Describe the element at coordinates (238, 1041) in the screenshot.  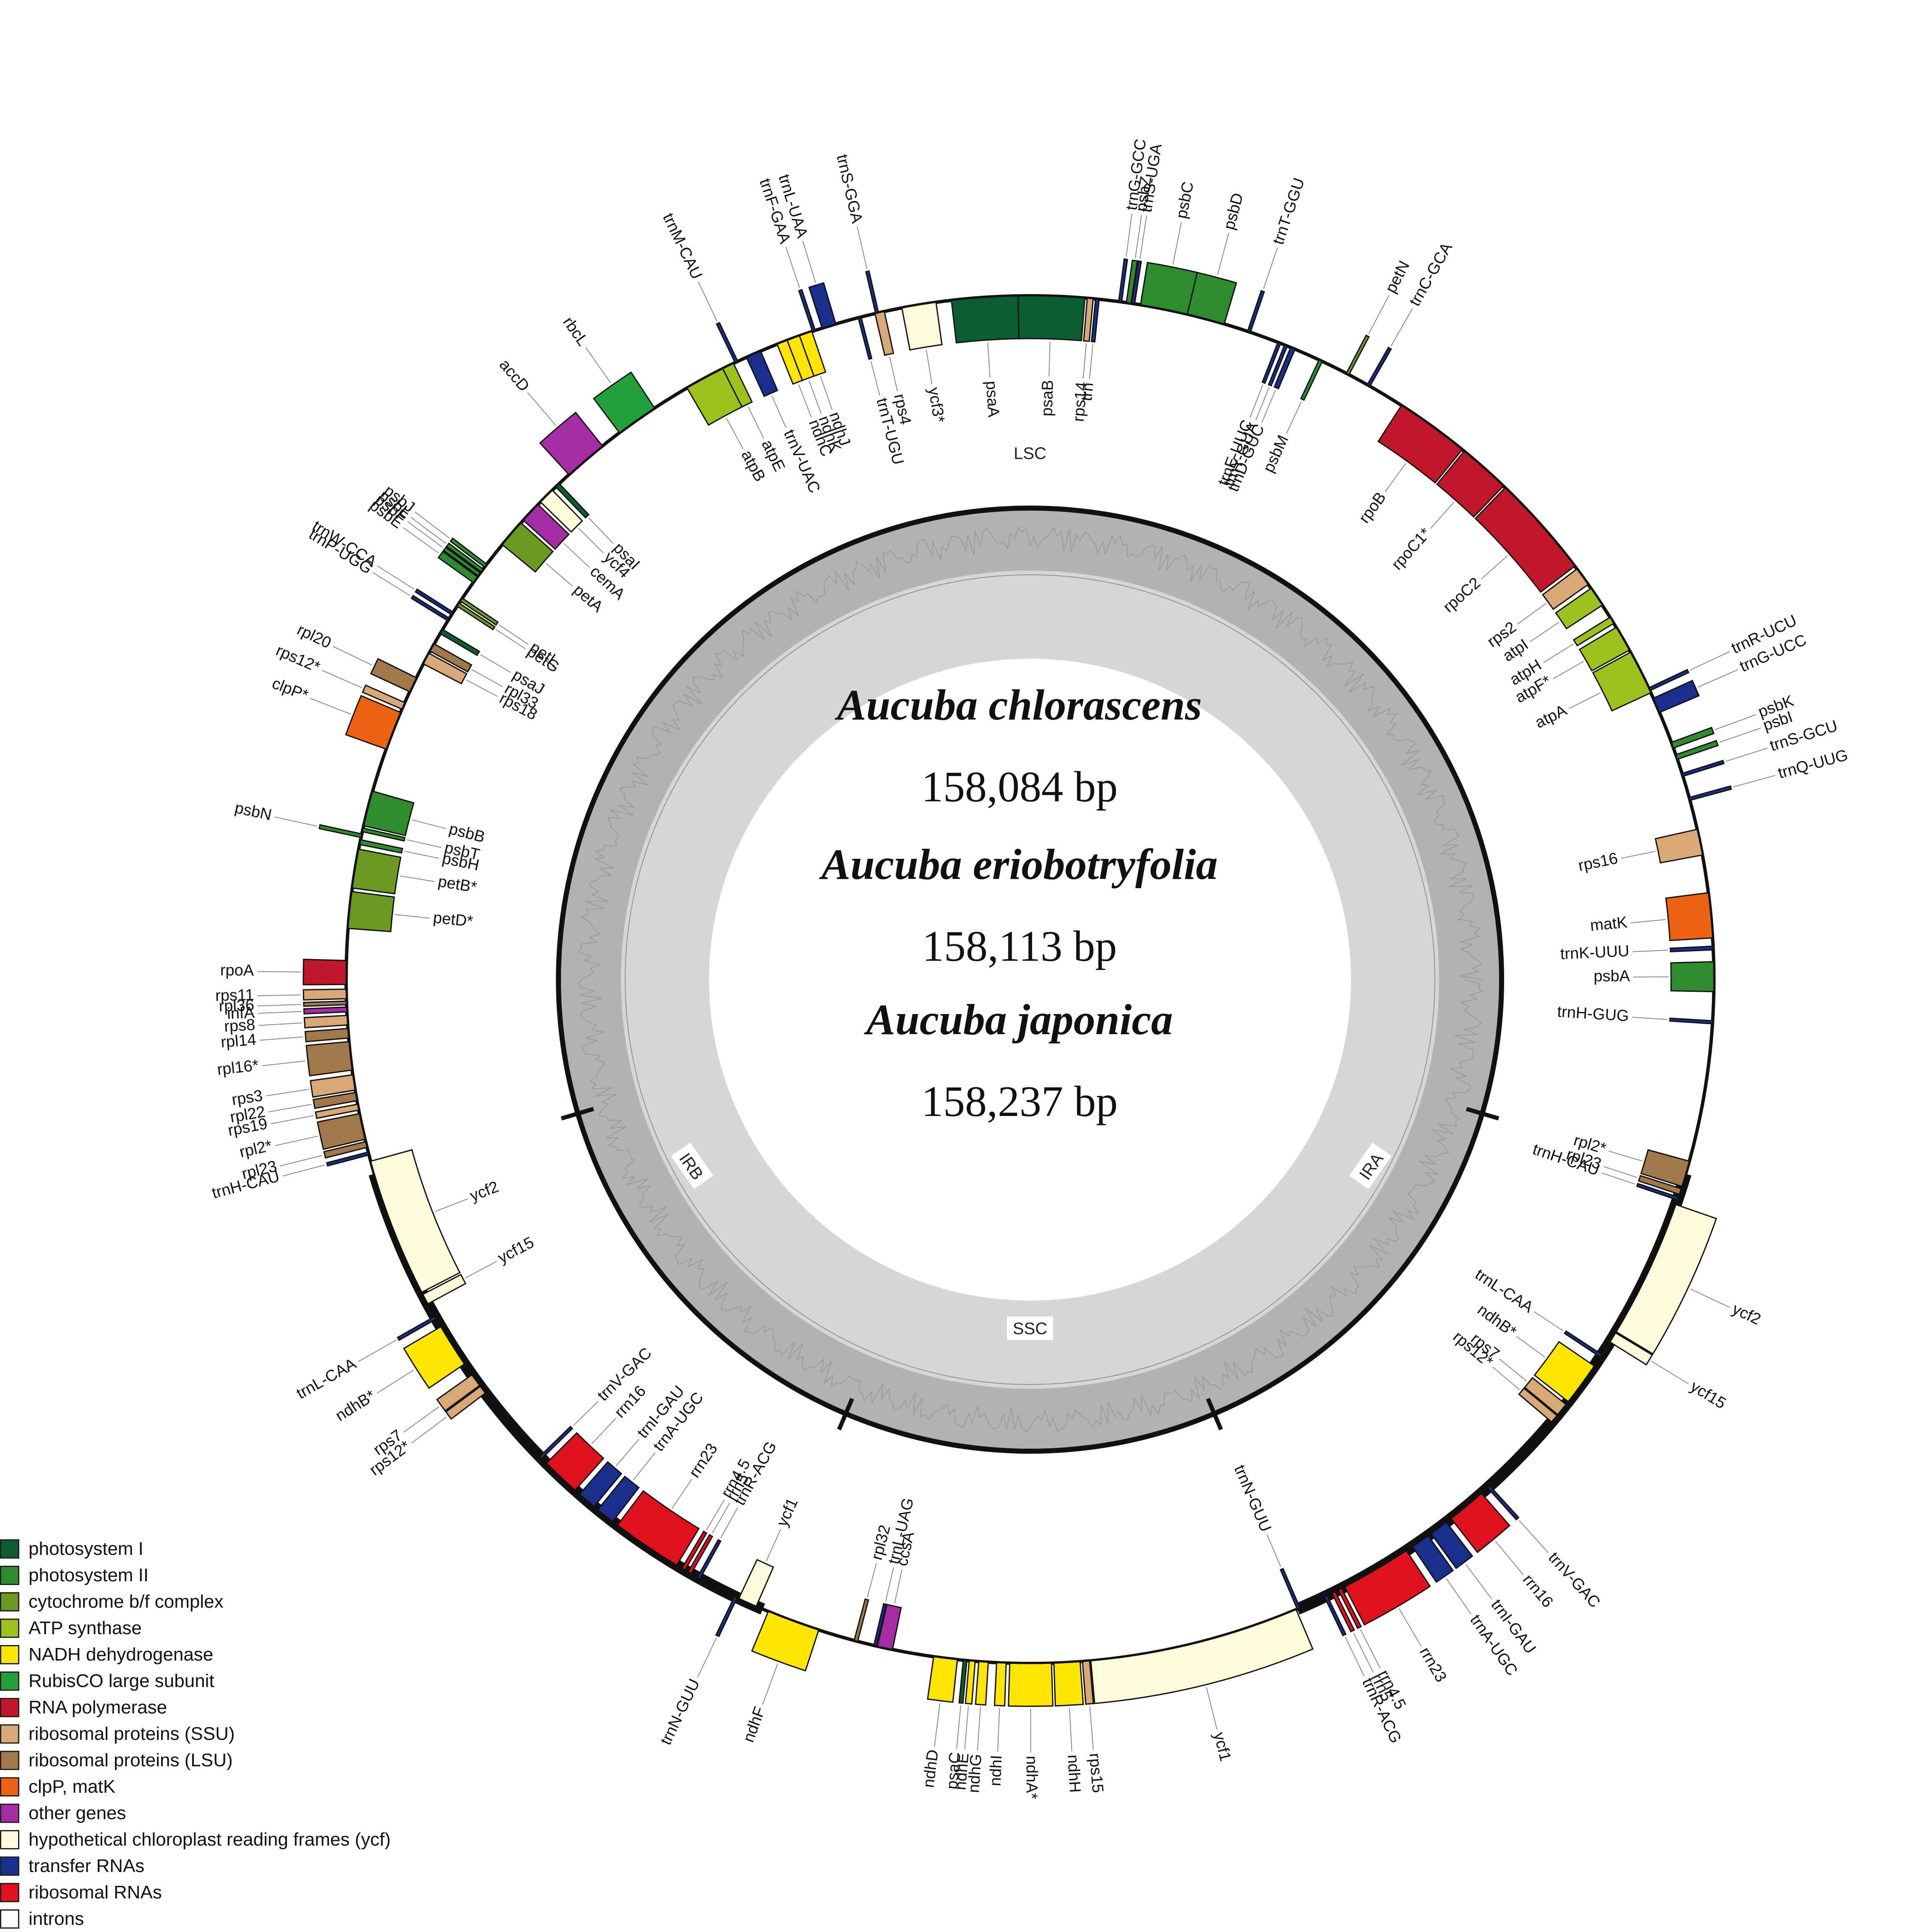
I see `gene-label: rpl14` at that location.